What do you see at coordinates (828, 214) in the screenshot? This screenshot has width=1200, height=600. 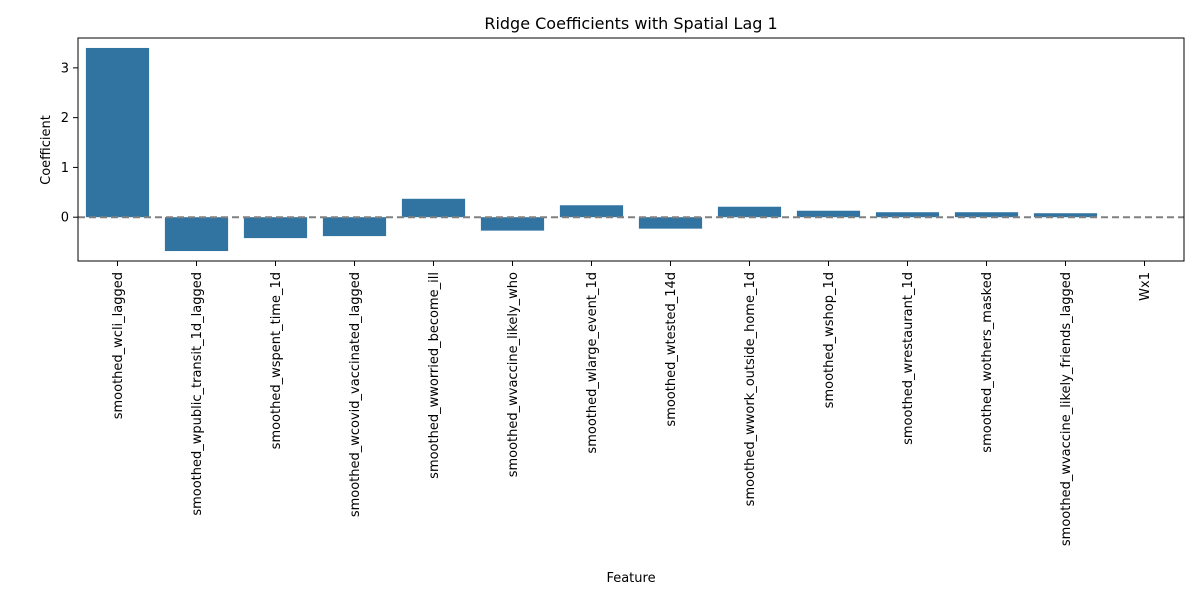 I see `bar-smoothed-wshop-1d` at bounding box center [828, 214].